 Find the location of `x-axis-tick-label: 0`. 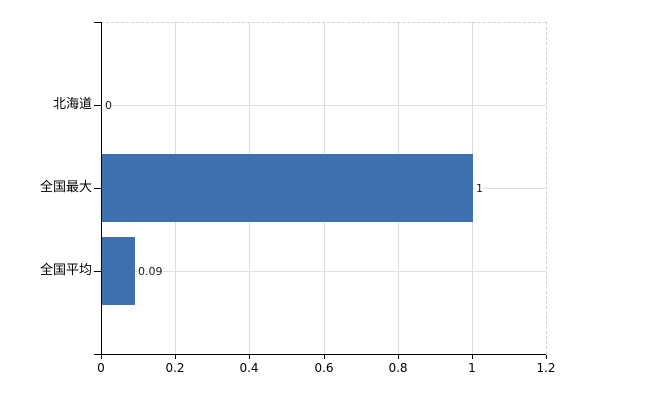

x-axis-tick-label: 0 is located at coordinates (101, 368).